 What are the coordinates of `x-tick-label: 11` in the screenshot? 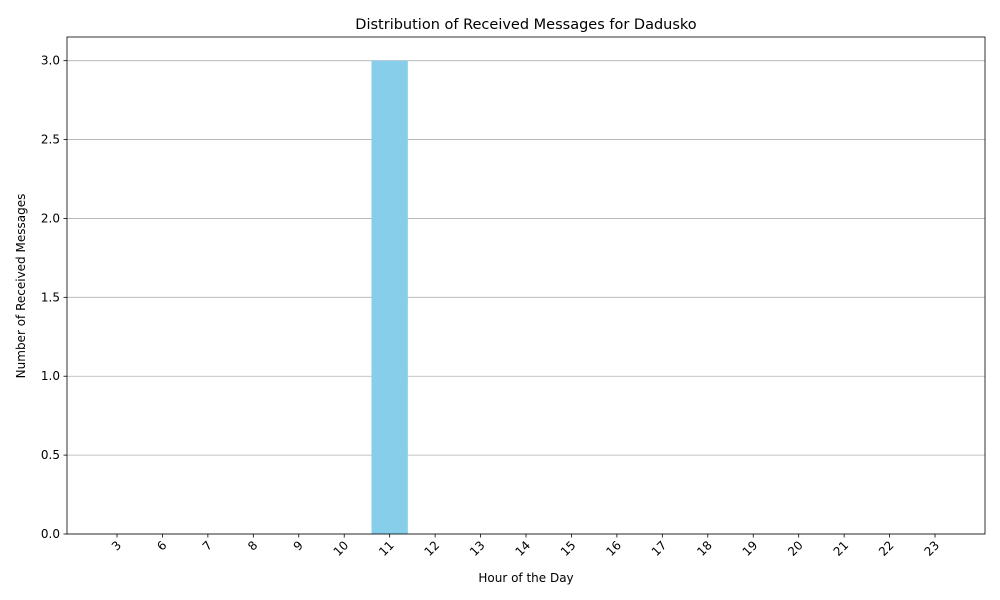 It's located at (386, 548).